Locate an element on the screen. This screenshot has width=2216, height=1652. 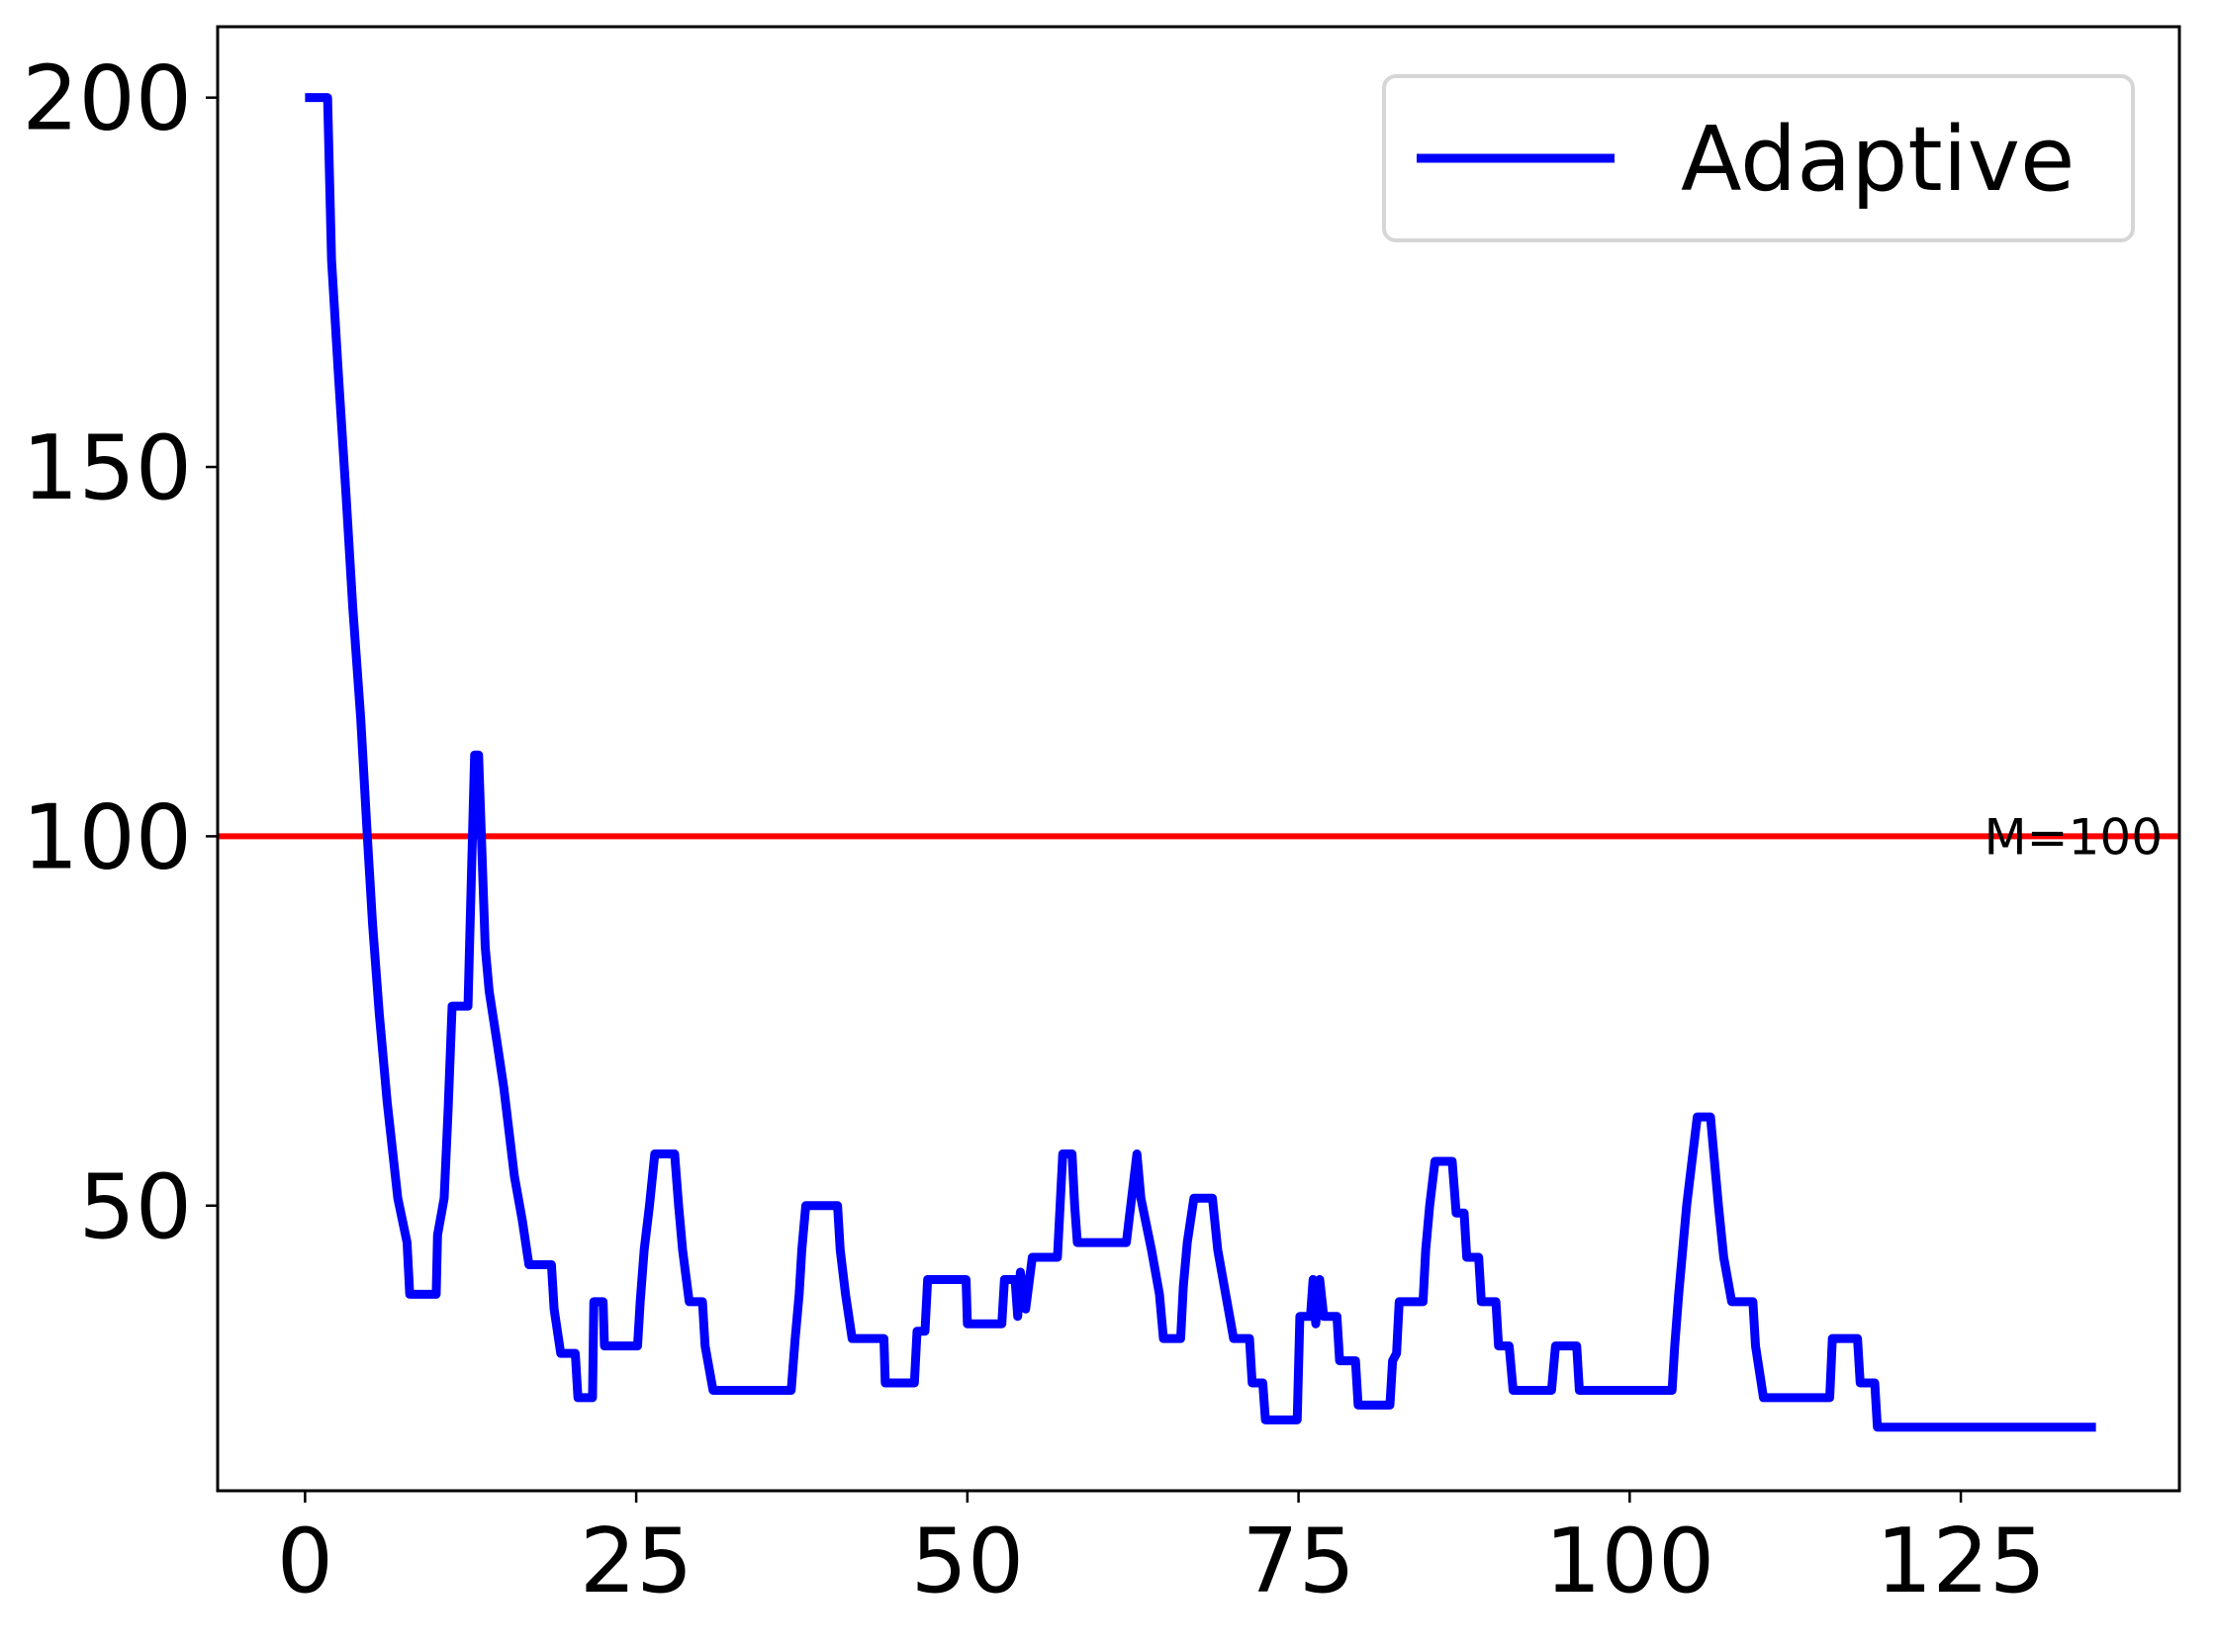
legend-label: Adaptive is located at coordinates (1878, 160).